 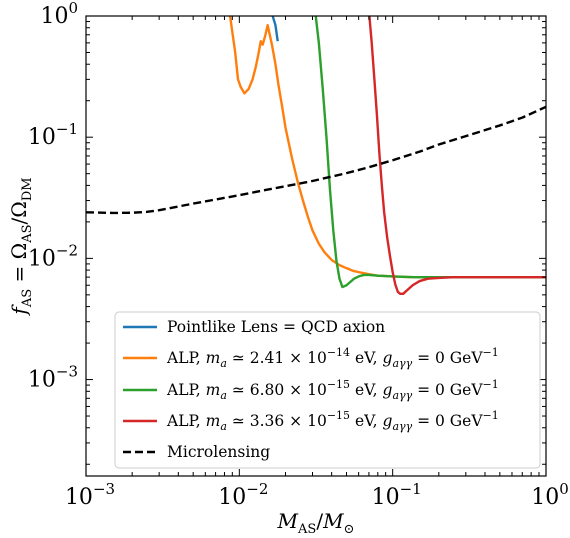 I want to click on y-tick-label: 10⁻², so click(x=53, y=256).